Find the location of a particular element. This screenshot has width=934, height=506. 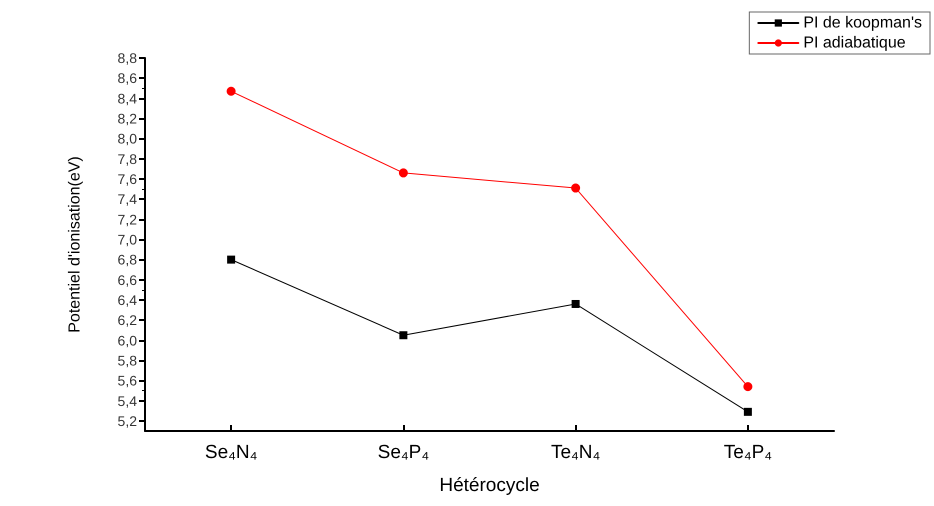

y-tick-label: 6,2 is located at coordinates (128, 320).